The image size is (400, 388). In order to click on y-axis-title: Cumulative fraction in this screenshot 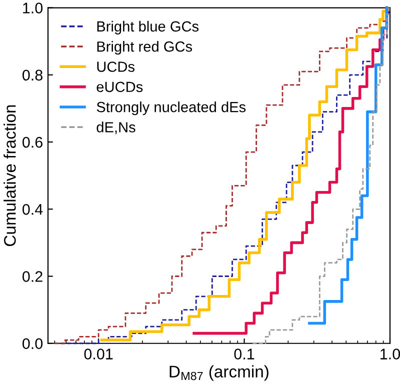, I will do `click(10, 175)`.